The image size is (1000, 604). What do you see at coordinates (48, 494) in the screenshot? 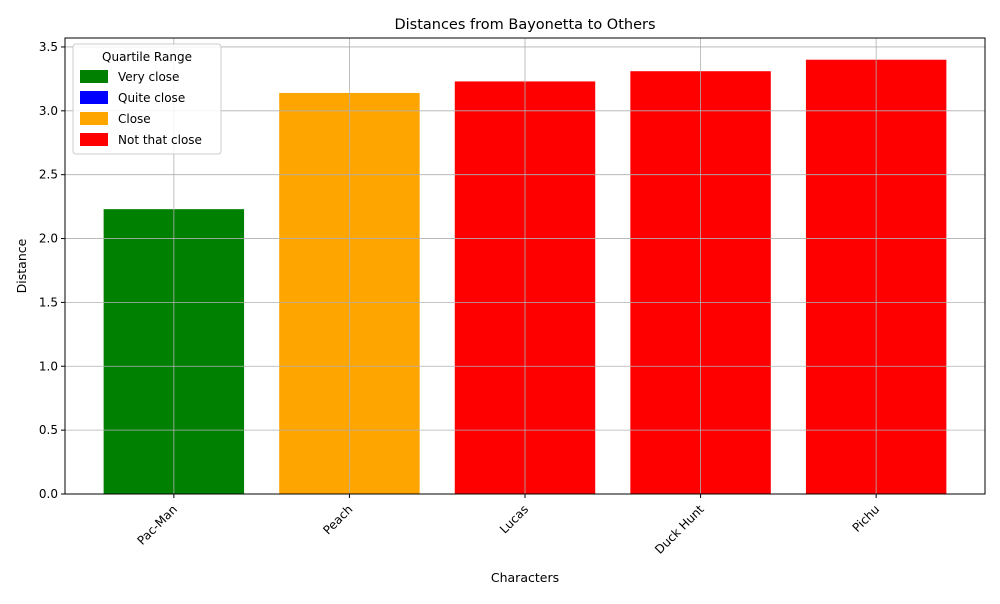
I see `y-tick-label: 0.0` at bounding box center [48, 494].